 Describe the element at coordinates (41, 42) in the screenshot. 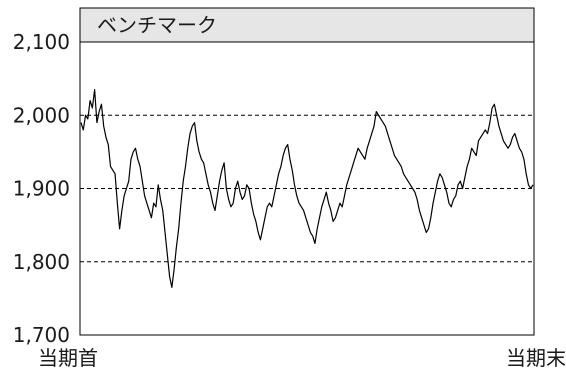

I see `y-tick-label-2100: 2,100` at that location.